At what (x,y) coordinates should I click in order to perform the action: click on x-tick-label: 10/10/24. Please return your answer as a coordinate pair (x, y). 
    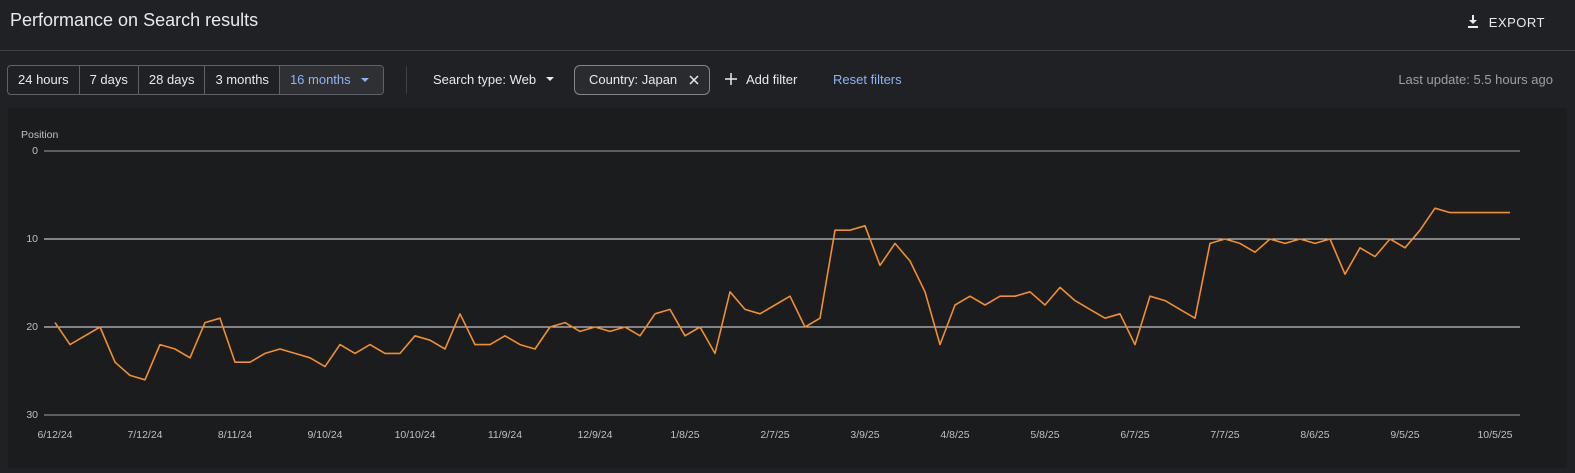
    Looking at the image, I should click on (415, 435).